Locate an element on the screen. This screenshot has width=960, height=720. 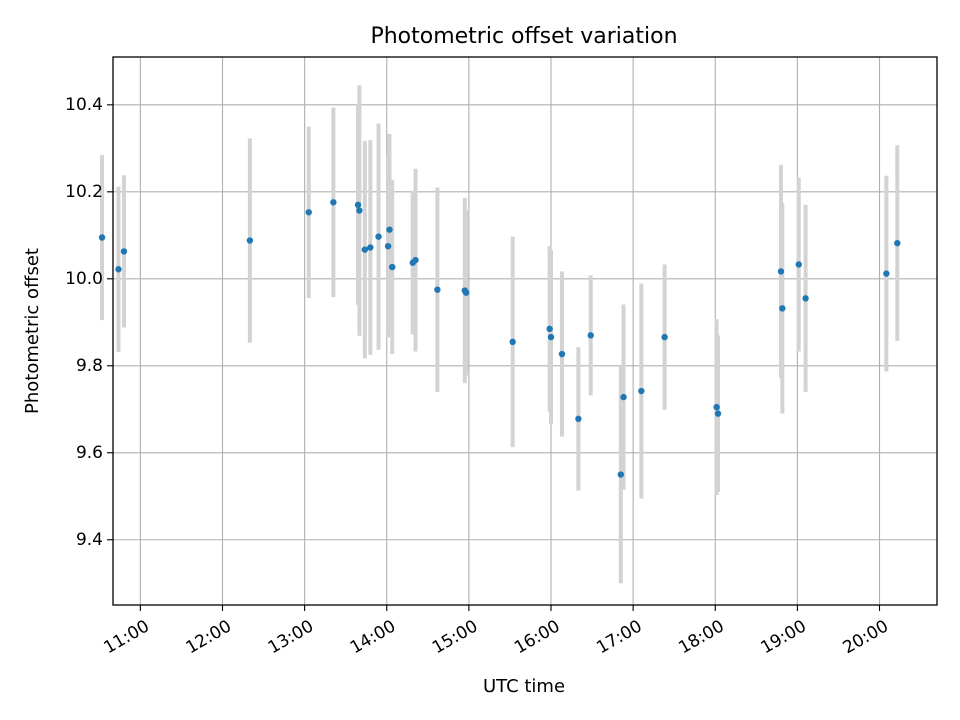
y-tick-label: 10.4 is located at coordinates (84, 105).